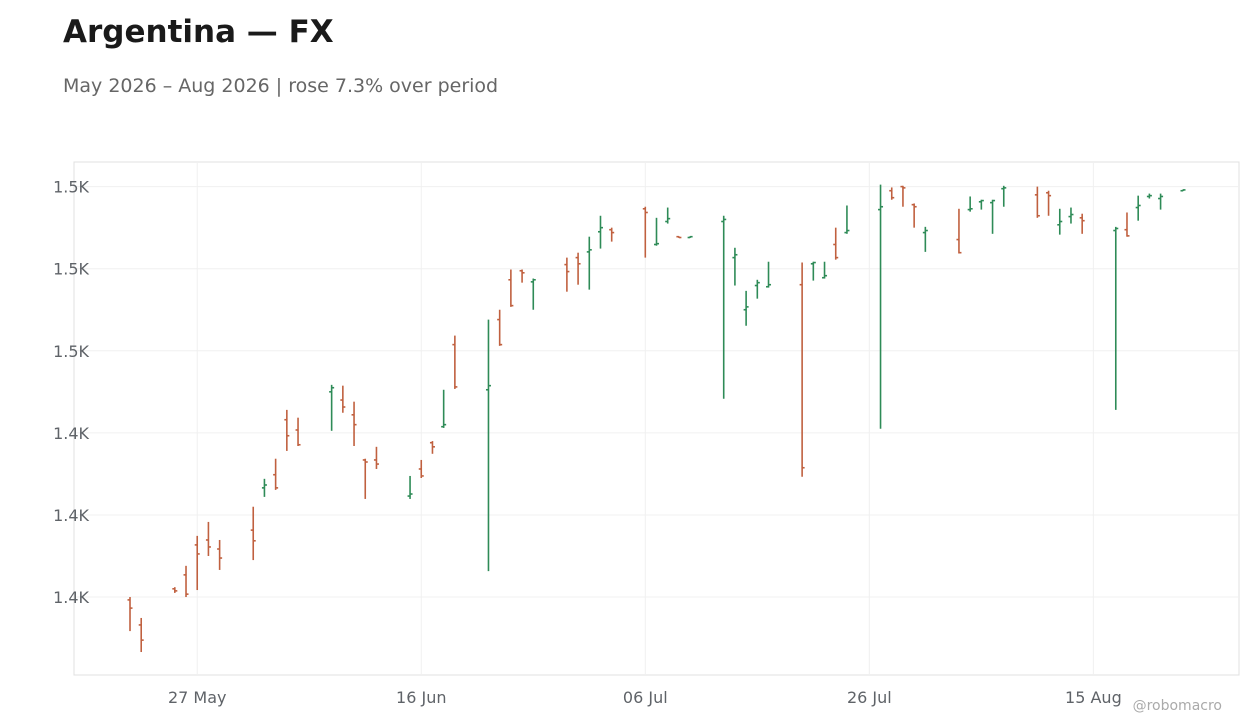  I want to click on x-tick-label: 16 Jun, so click(421, 697).